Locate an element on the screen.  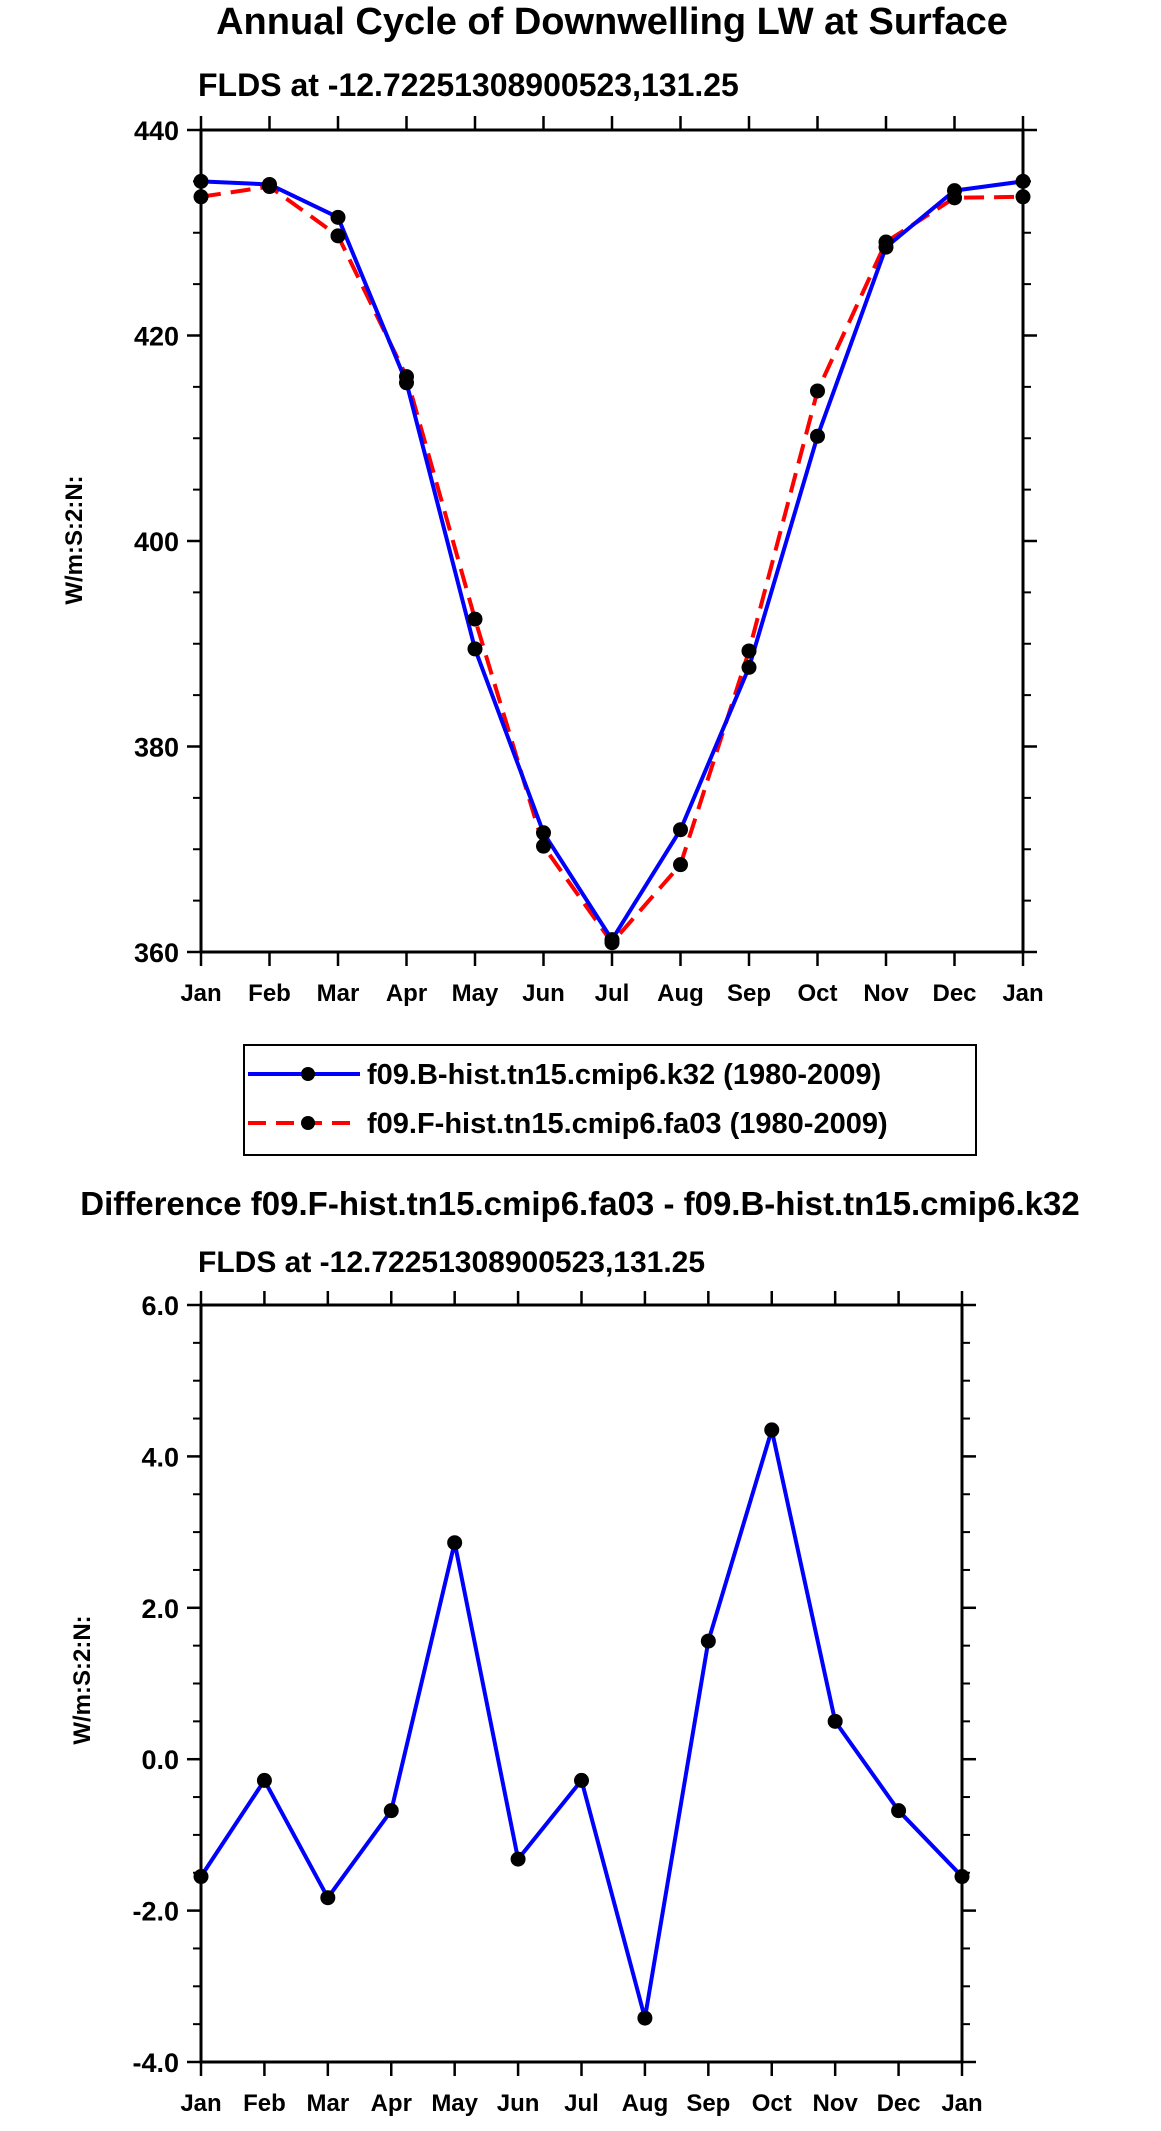
bottom-xtick-label: Feb is located at coordinates (264, 2103).